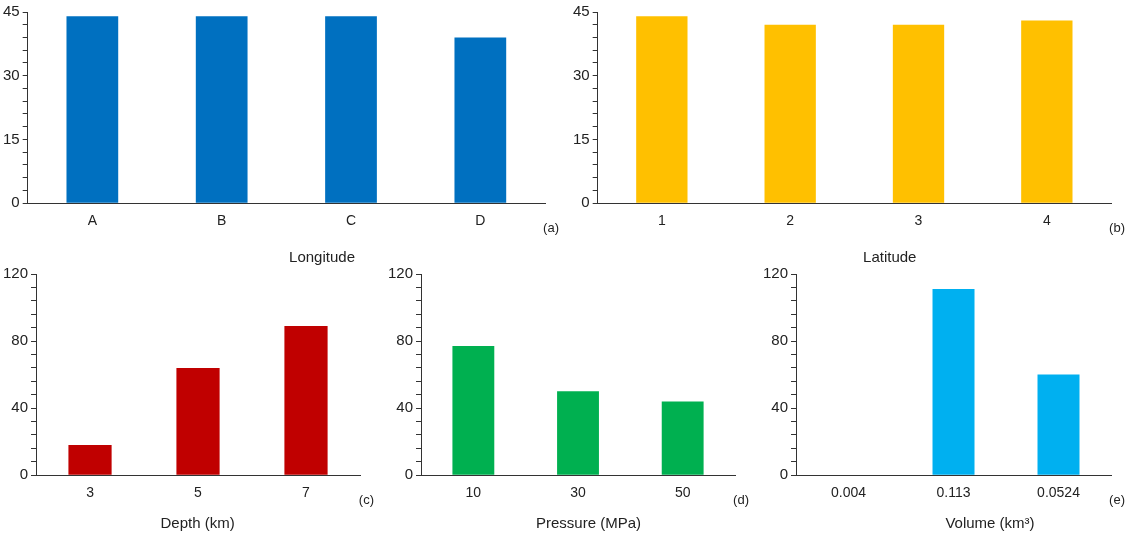  What do you see at coordinates (222, 220) in the screenshot?
I see `x-tick-label: B` at bounding box center [222, 220].